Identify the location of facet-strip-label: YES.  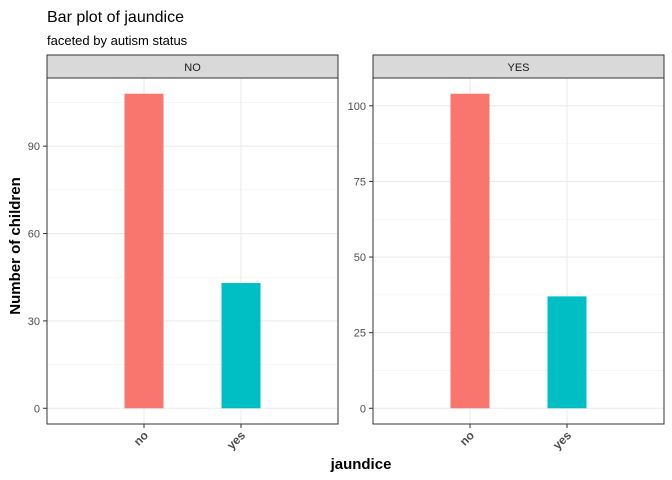
(518, 68).